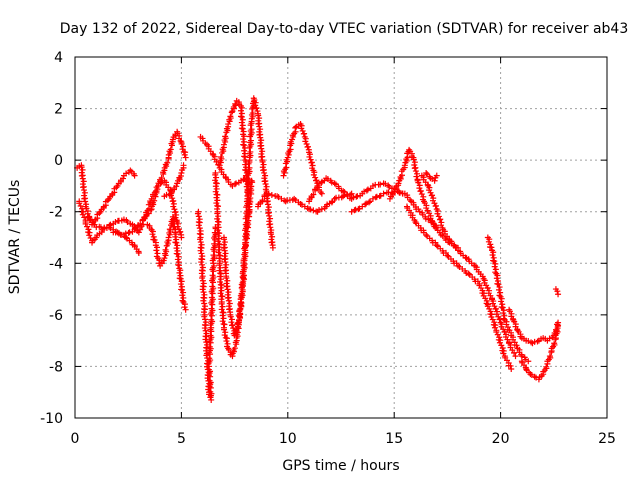  Describe the element at coordinates (58, 58) in the screenshot. I see `y-tick-label: 4` at that location.